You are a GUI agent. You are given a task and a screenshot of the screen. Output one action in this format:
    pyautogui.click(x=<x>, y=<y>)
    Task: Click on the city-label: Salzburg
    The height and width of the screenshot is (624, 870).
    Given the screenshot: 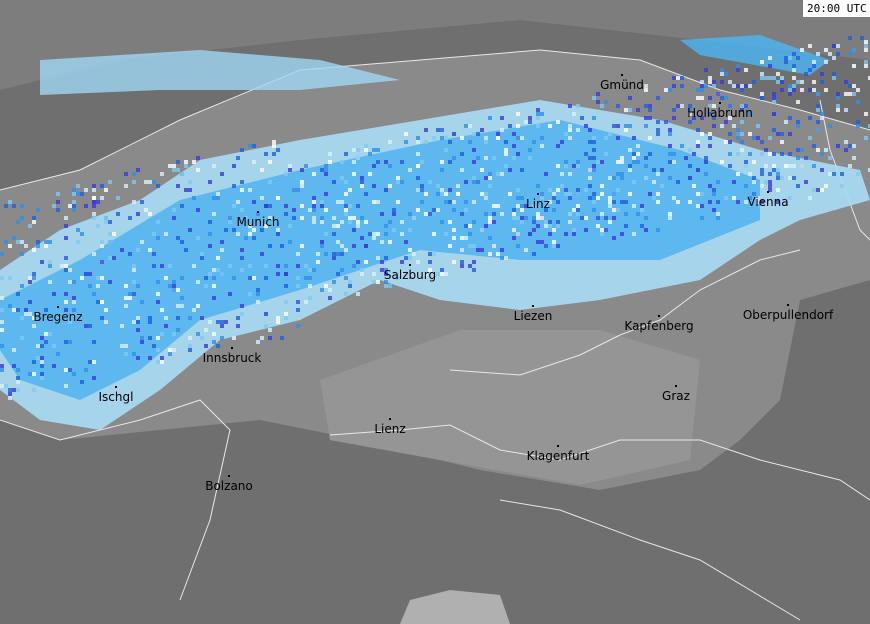 What is the action you would take?
    pyautogui.click(x=410, y=275)
    